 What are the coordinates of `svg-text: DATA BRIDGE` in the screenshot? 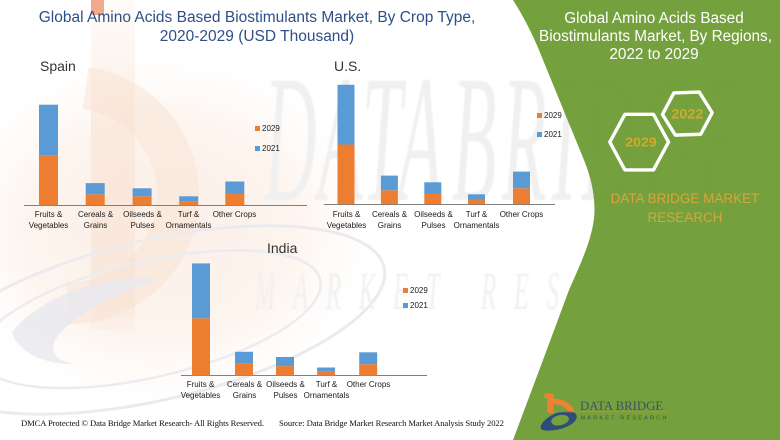 It's located at (621, 406).